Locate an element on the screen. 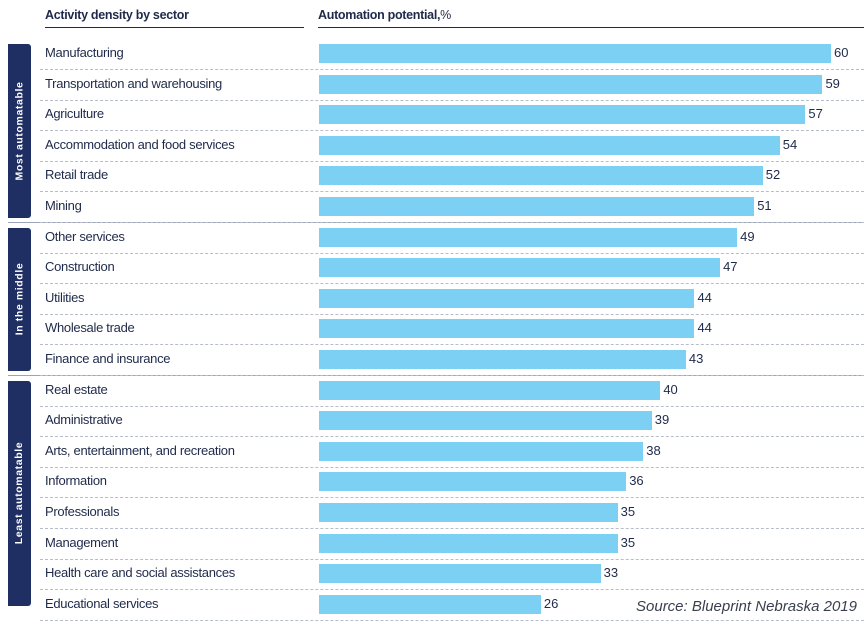 Image resolution: width=864 pixels, height=621 pixels. bar-row: Transportation and warehousing 59 is located at coordinates (432, 85).